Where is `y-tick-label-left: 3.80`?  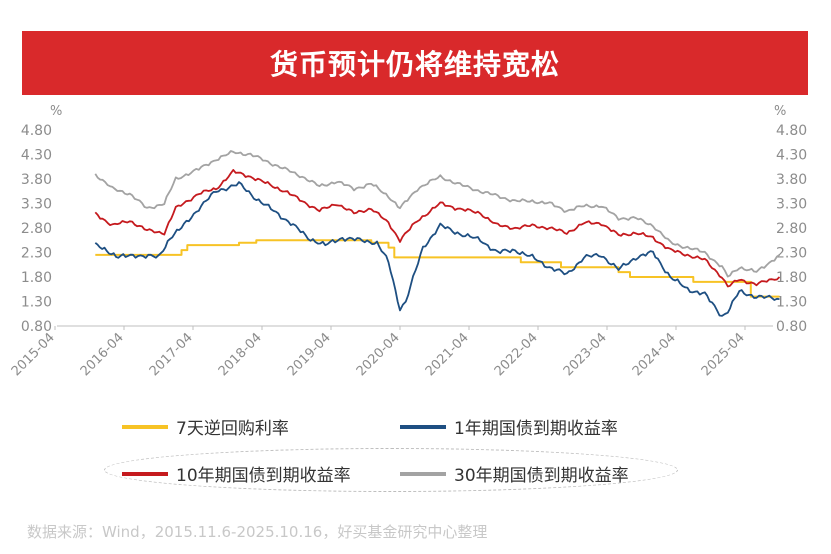 y-tick-label-left: 3.80 is located at coordinates (36, 180).